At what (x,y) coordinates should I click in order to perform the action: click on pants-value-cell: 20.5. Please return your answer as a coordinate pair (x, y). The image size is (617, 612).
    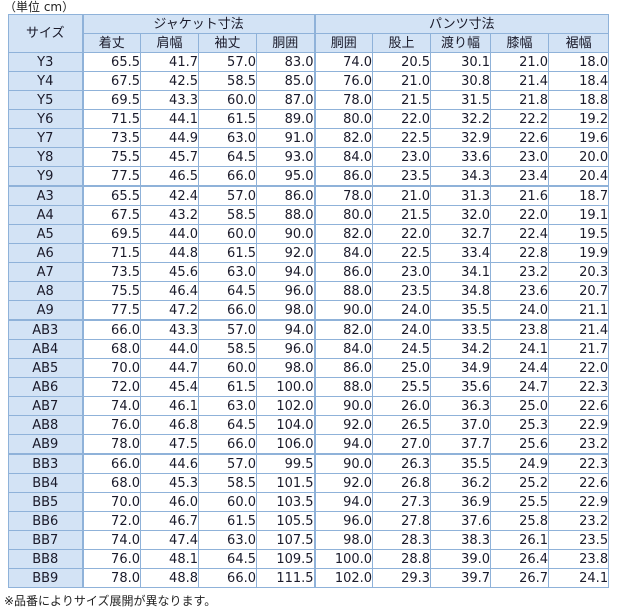
    Looking at the image, I should click on (402, 62).